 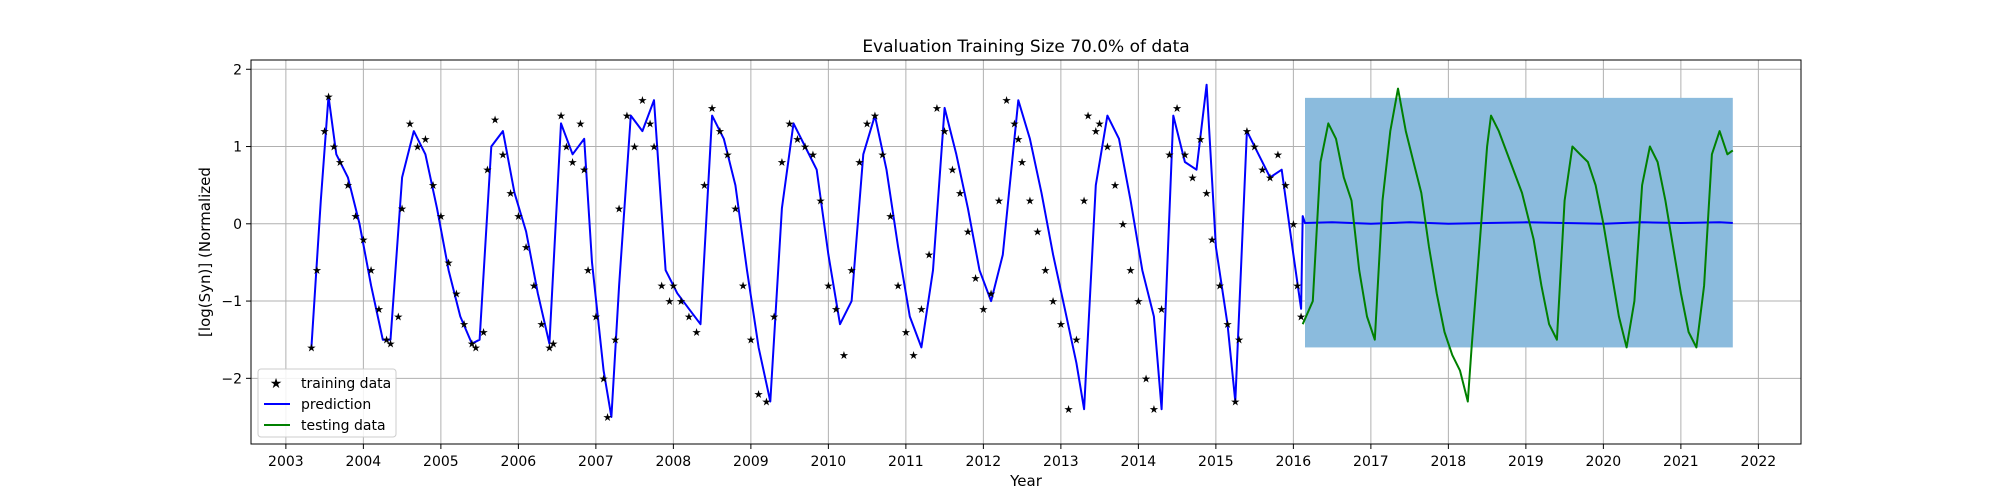 I want to click on y-tick-label: 1, so click(x=237, y=148).